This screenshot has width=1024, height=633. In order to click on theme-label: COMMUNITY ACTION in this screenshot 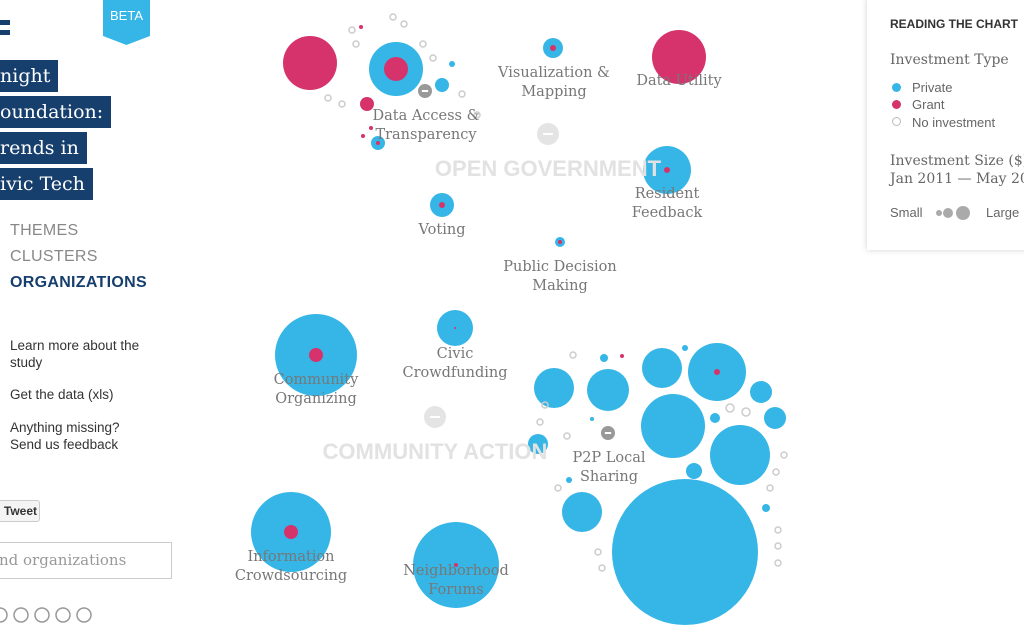, I will do `click(435, 451)`.